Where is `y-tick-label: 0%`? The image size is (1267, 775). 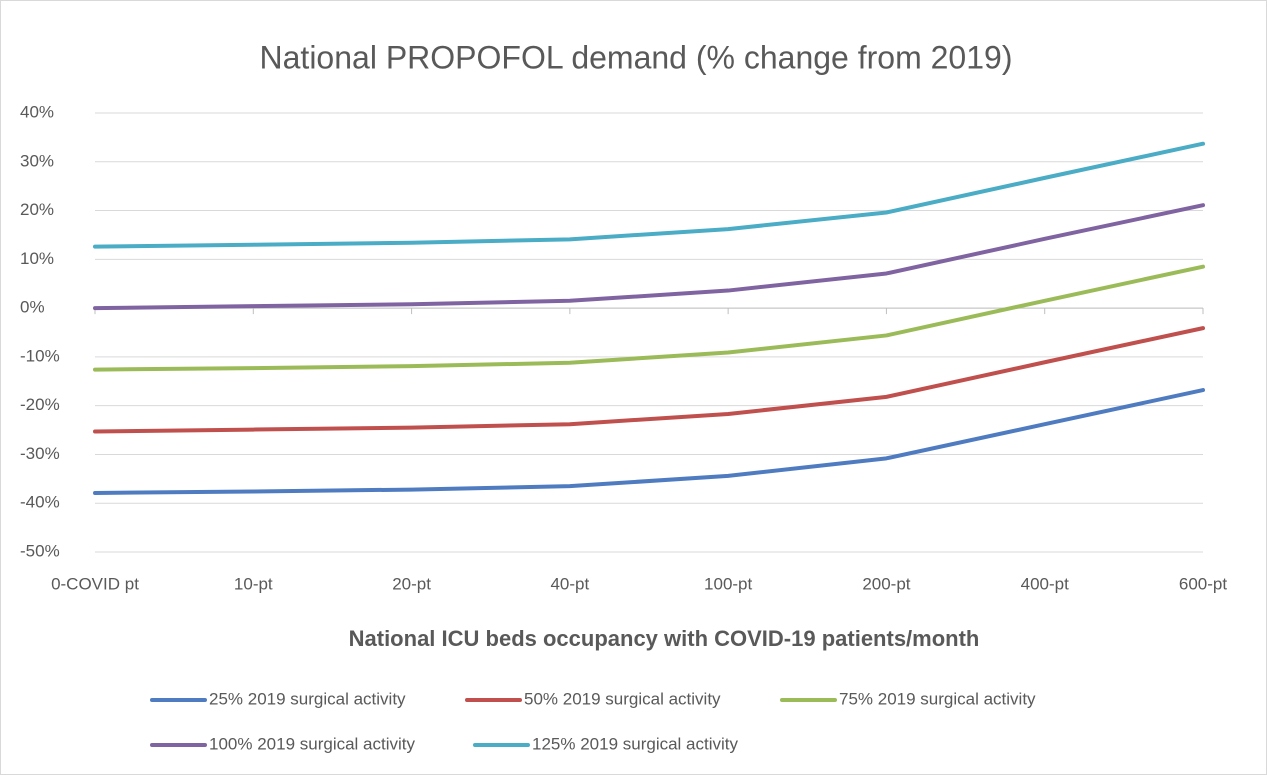
y-tick-label: 0% is located at coordinates (32, 307).